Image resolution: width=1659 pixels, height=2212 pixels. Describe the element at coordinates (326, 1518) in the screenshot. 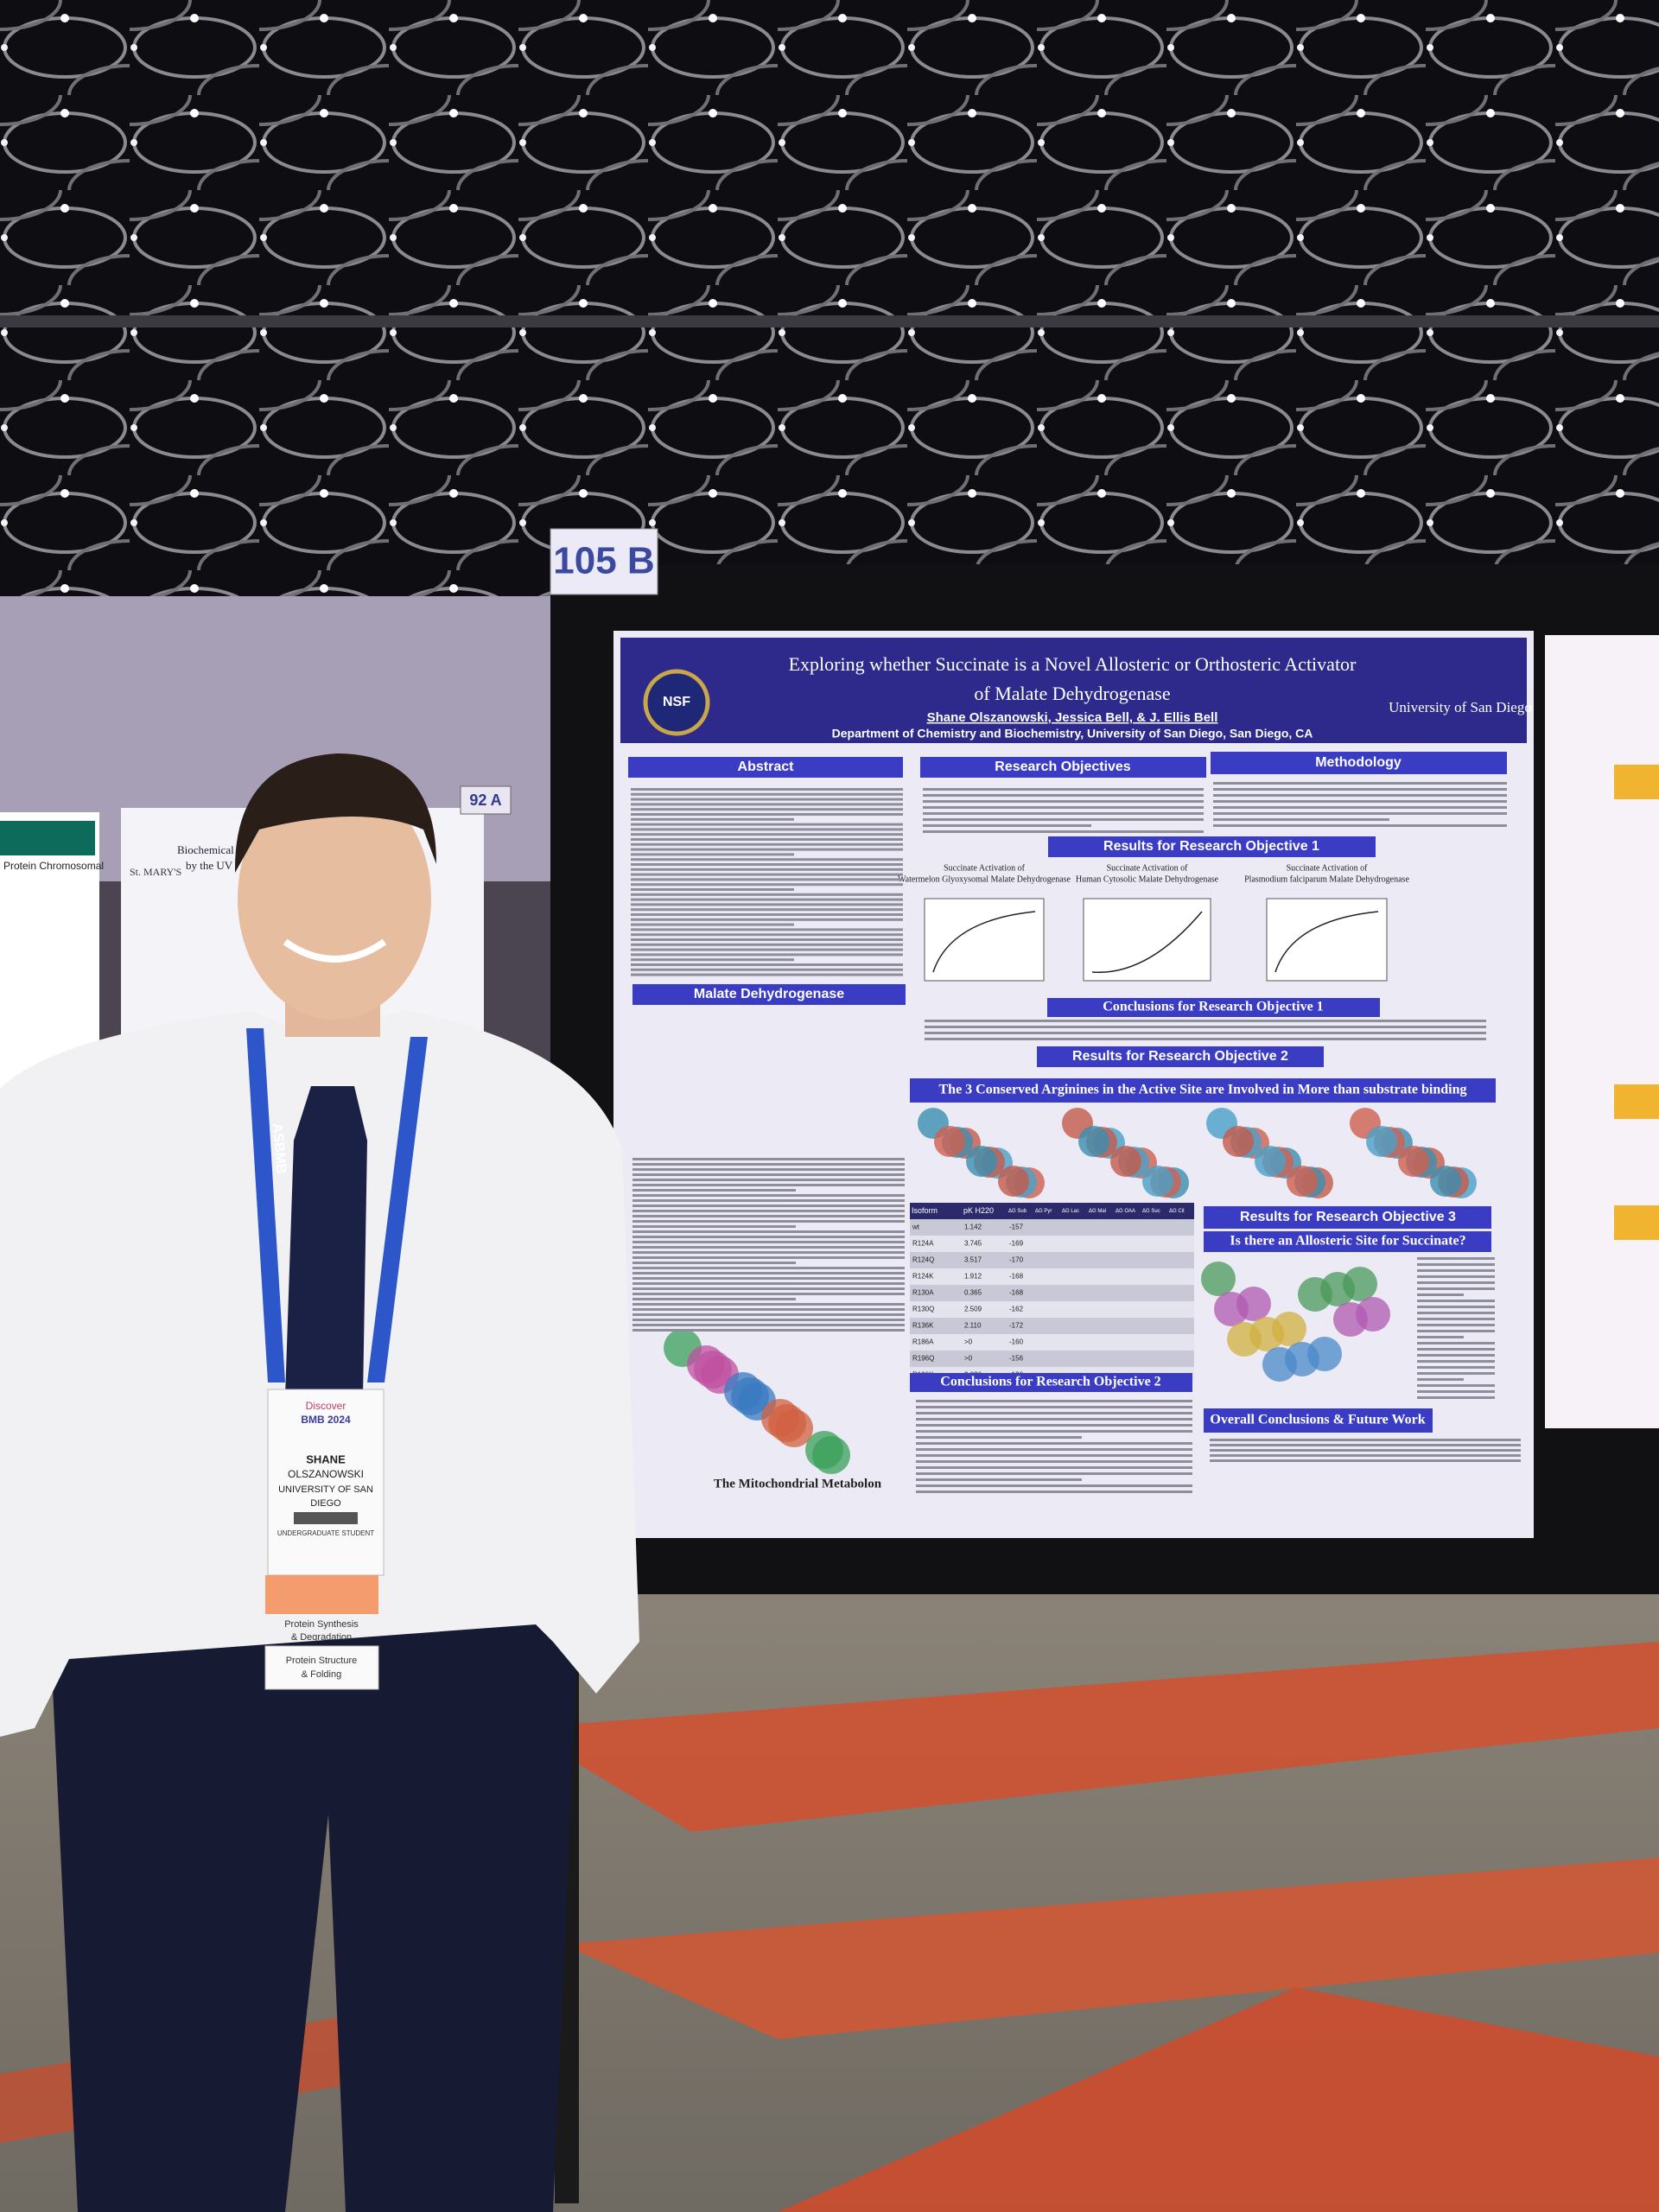

I see `badge-barcode` at that location.